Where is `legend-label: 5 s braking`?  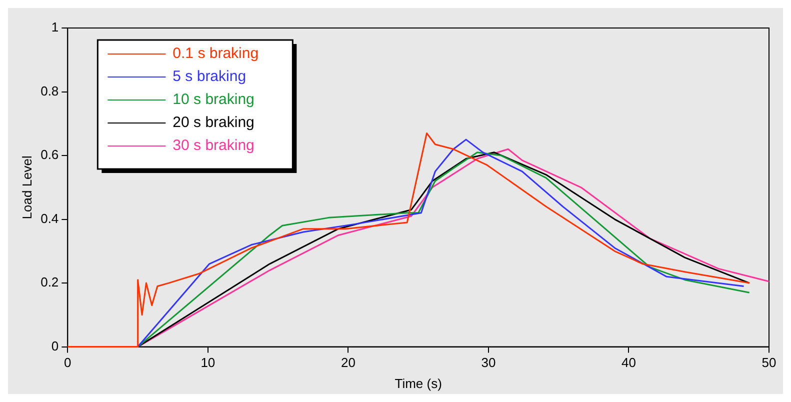
legend-label: 5 s braking is located at coordinates (209, 77).